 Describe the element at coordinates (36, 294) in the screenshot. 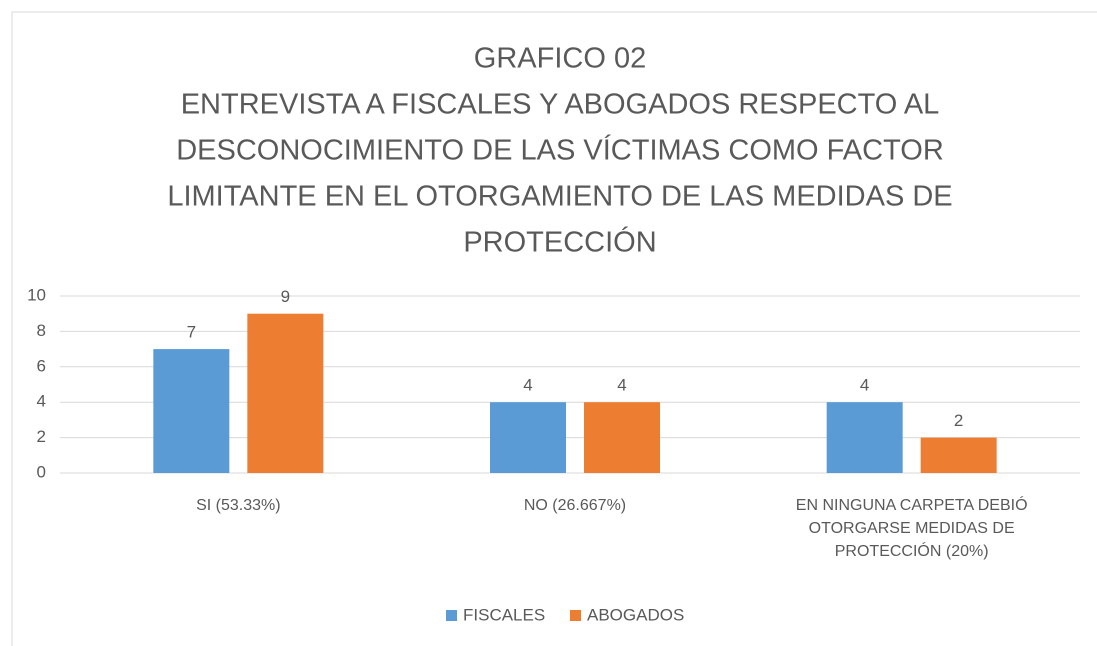

I see `y-tick-label: 10` at that location.